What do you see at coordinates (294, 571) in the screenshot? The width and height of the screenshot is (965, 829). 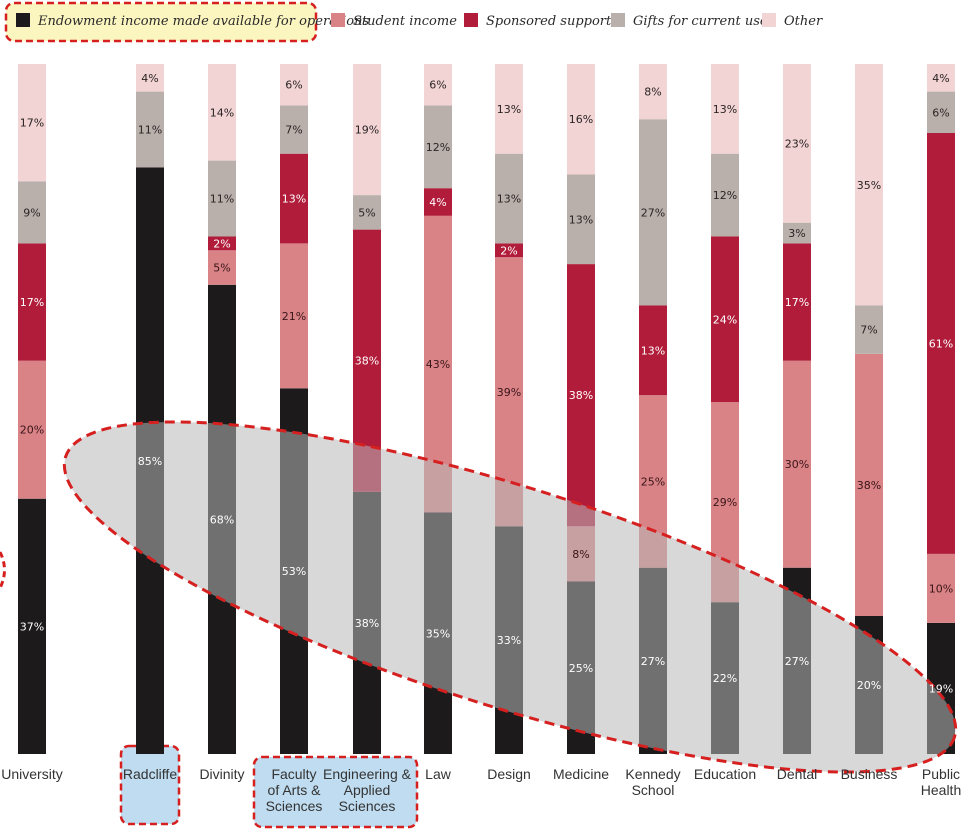 I see `data-label: 53%` at bounding box center [294, 571].